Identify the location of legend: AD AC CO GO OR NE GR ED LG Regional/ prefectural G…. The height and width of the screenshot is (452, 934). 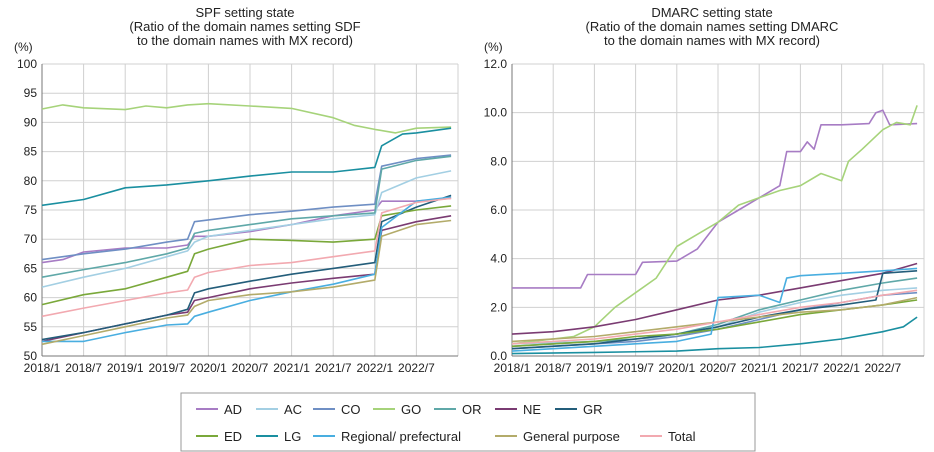
(468, 422).